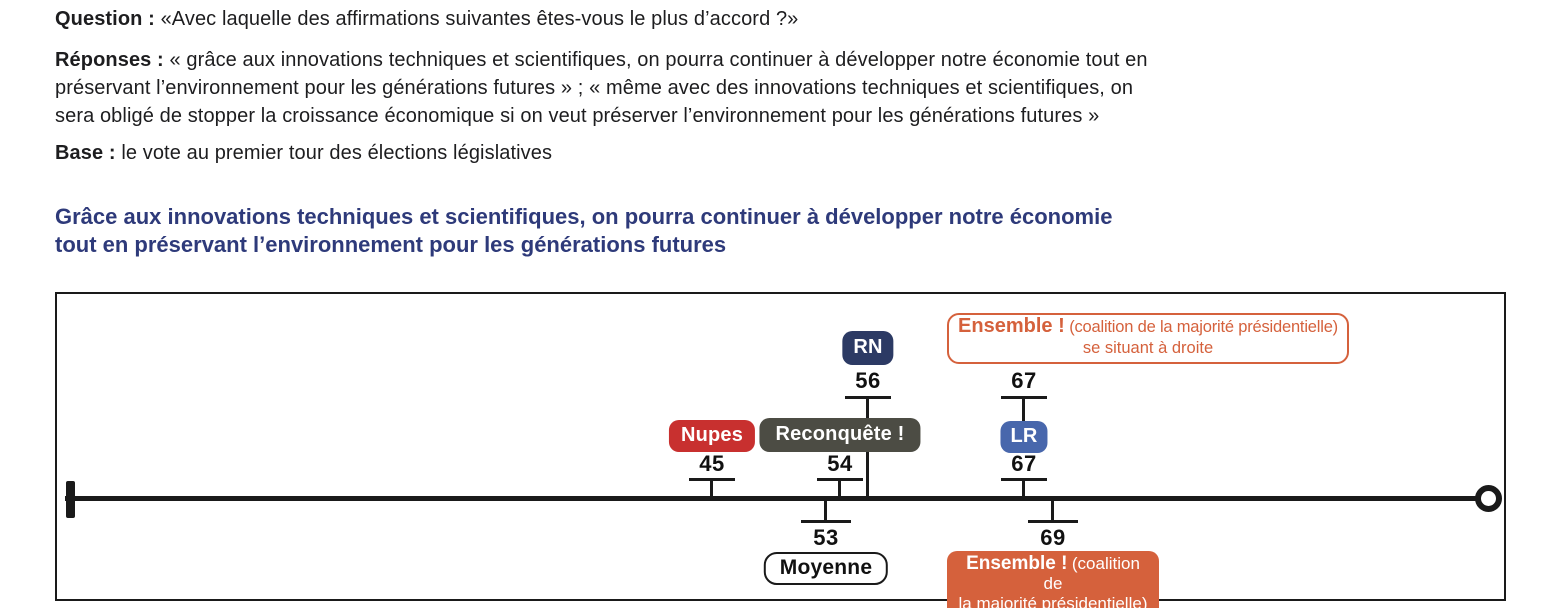 The width and height of the screenshot is (1560, 608). What do you see at coordinates (826, 537) in the screenshot?
I see `value-moyenne: 53` at bounding box center [826, 537].